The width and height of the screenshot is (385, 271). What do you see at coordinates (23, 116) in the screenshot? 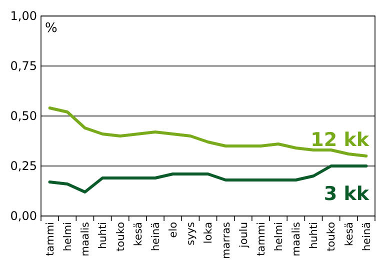
I see `y-tick-label: 0,50` at bounding box center [23, 116].